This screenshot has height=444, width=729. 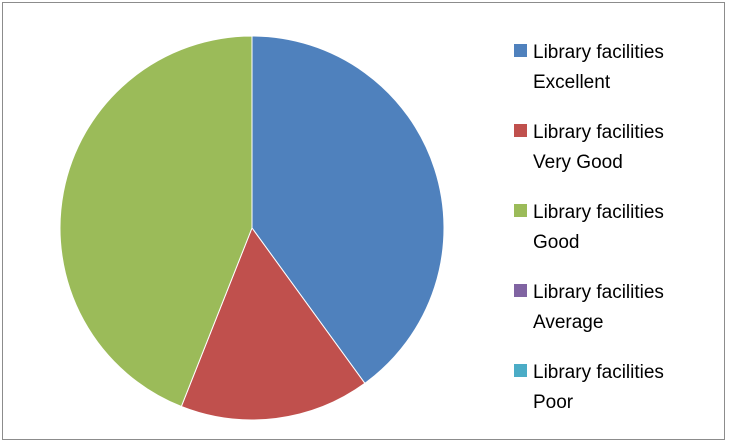 I want to click on pie-slice, so click(x=273, y=323).